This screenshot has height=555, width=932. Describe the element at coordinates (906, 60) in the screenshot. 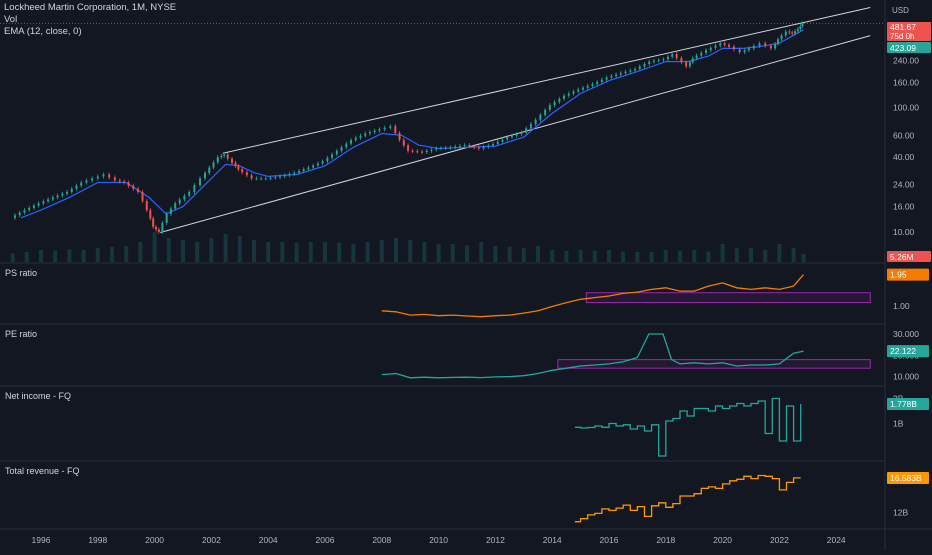

I see `main-y-tick-label: 240.00` at that location.